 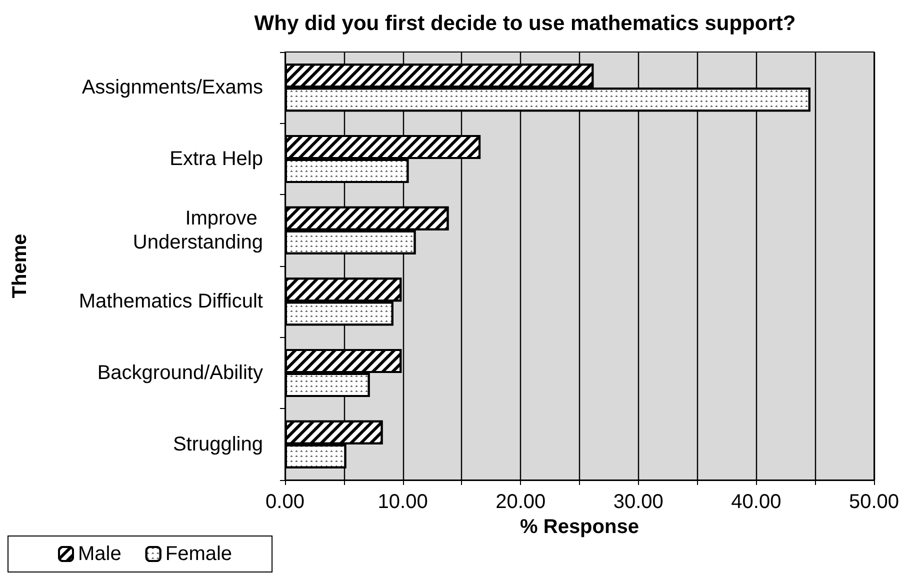 I want to click on y-tick-label: Assignments/Exams, so click(x=172, y=87).